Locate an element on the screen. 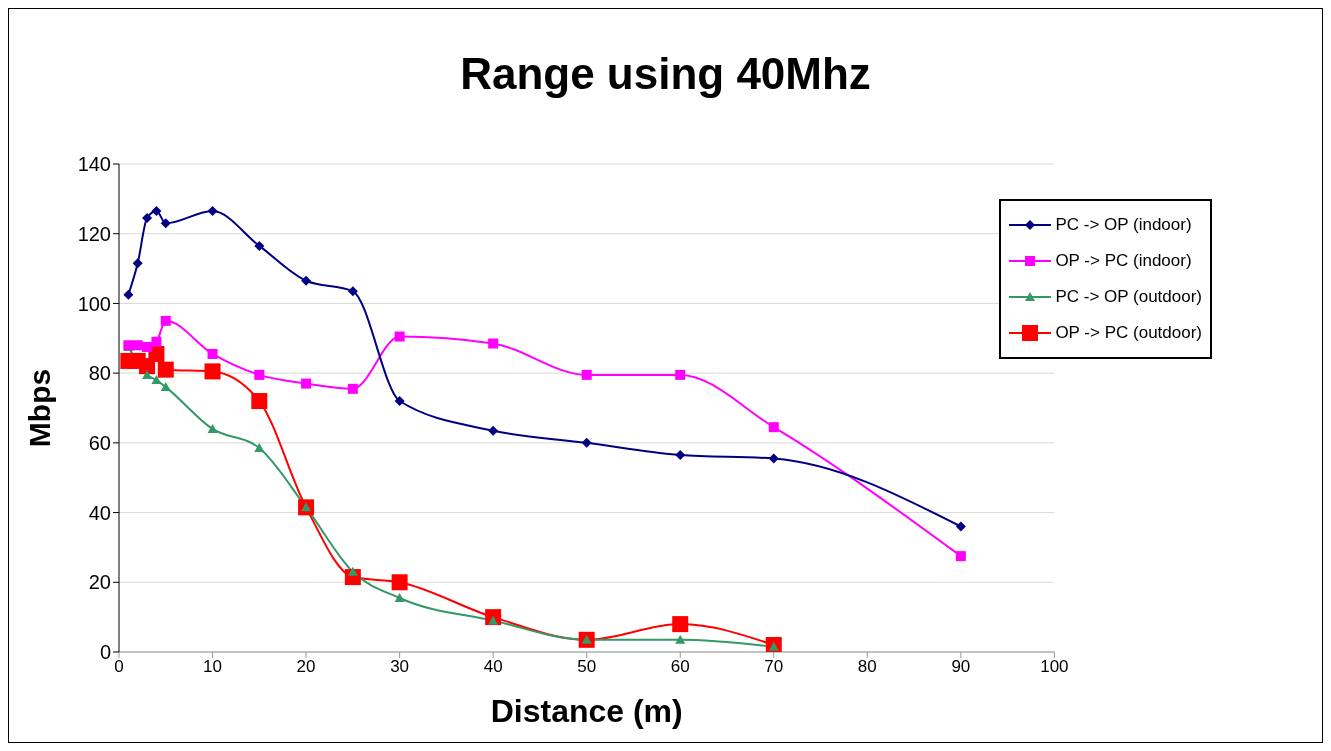  x-tick-label: 90 is located at coordinates (961, 667).